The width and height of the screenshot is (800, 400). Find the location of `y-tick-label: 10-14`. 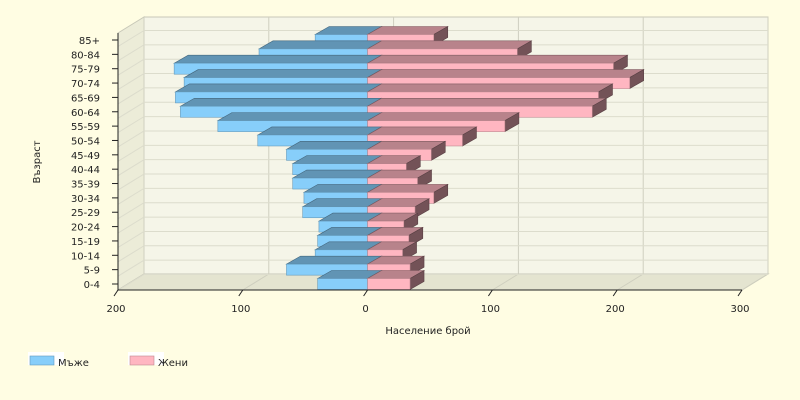

y-tick-label: 10-14 is located at coordinates (85, 256).